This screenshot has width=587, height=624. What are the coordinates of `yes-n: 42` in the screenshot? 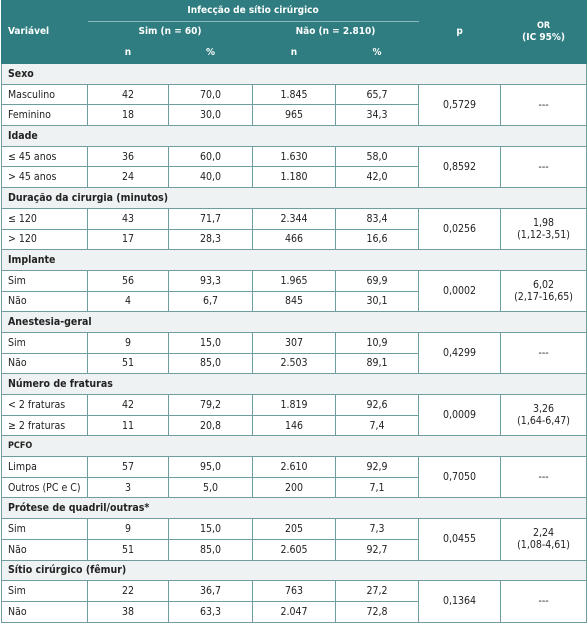 It's located at (128, 405).